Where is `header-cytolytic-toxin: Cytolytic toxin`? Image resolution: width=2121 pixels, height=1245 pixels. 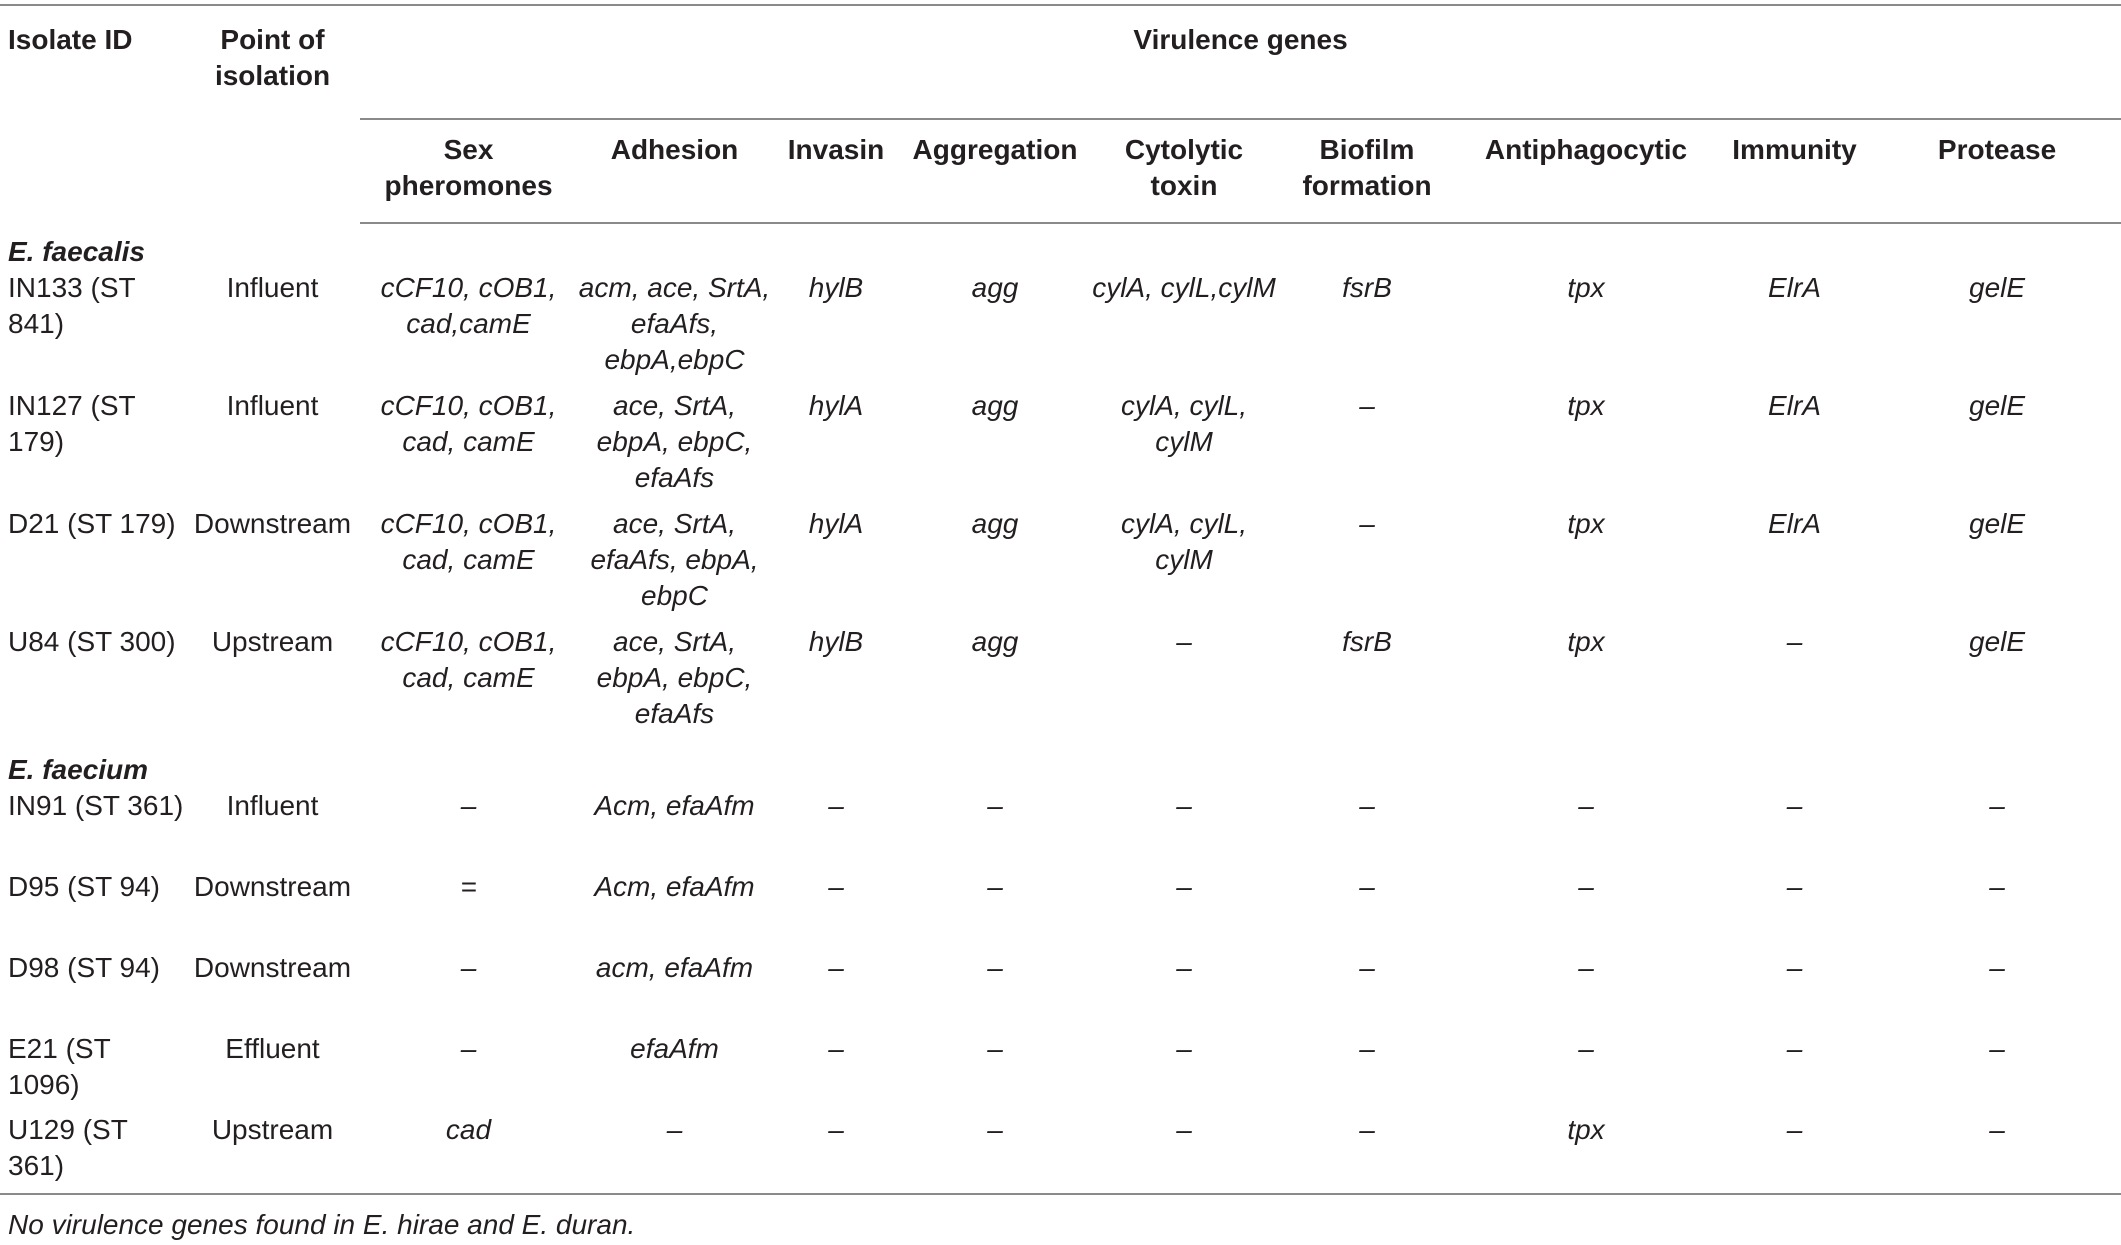
header-cytolytic-toxin: Cytolytic toxin is located at coordinates (1184, 171).